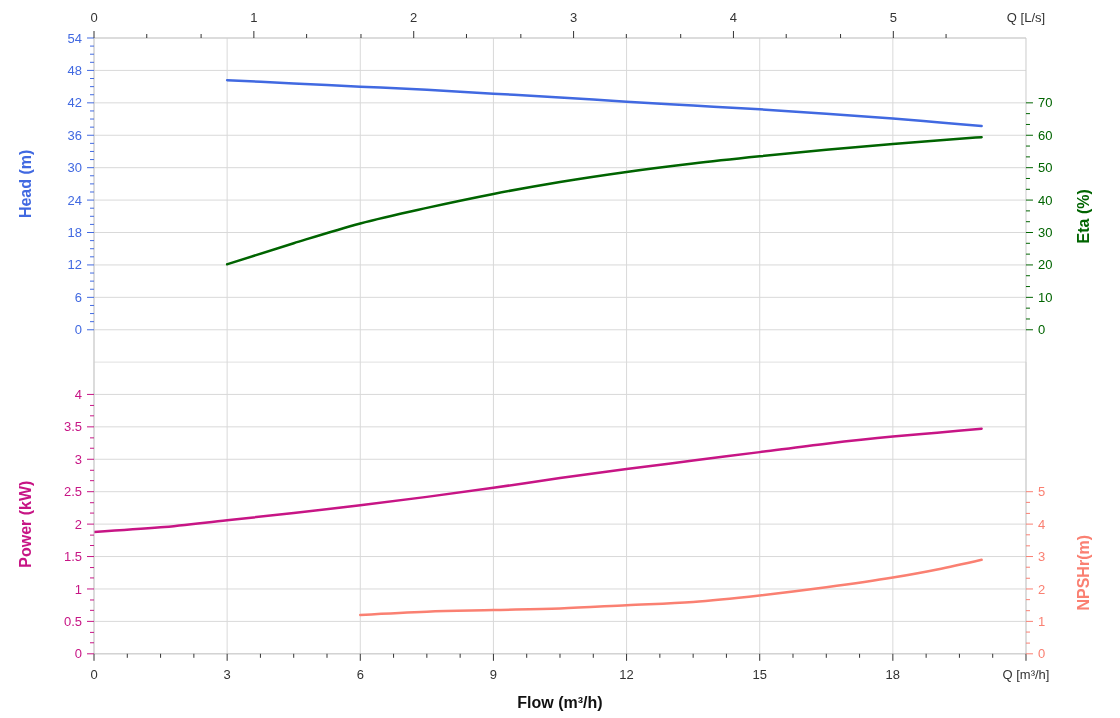 This screenshot has height=718, width=1120. Describe the element at coordinates (1083, 216) in the screenshot. I see `y2-axis-title: Eta (%)` at that location.